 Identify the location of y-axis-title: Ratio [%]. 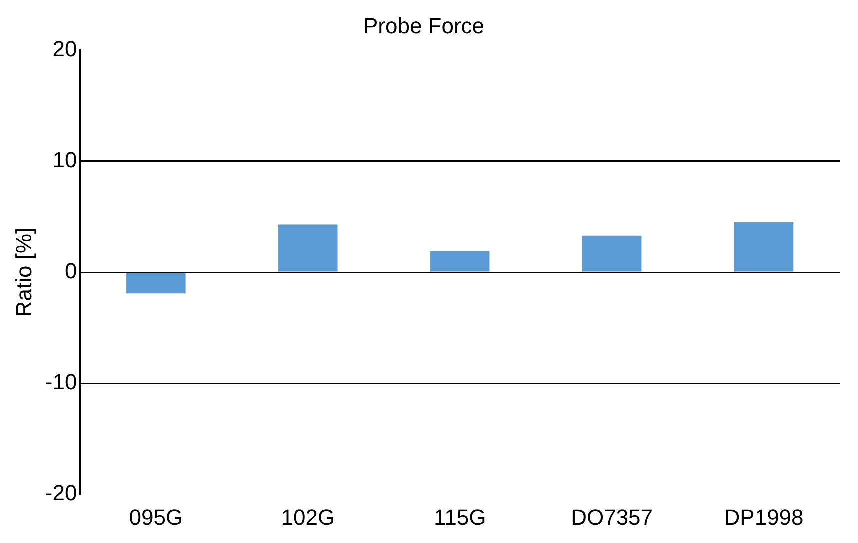
(23, 273).